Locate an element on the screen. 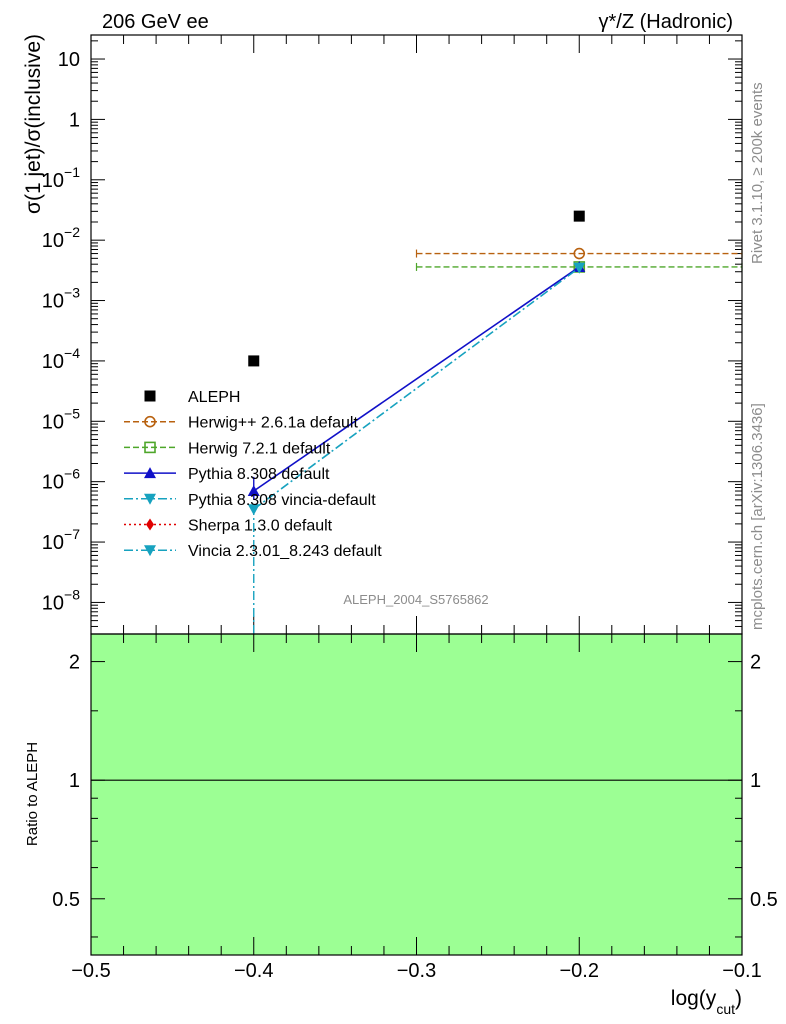 This screenshot has height=1024, width=786. legend-label: Vincia 2.3.01_8.243 default is located at coordinates (285, 551).